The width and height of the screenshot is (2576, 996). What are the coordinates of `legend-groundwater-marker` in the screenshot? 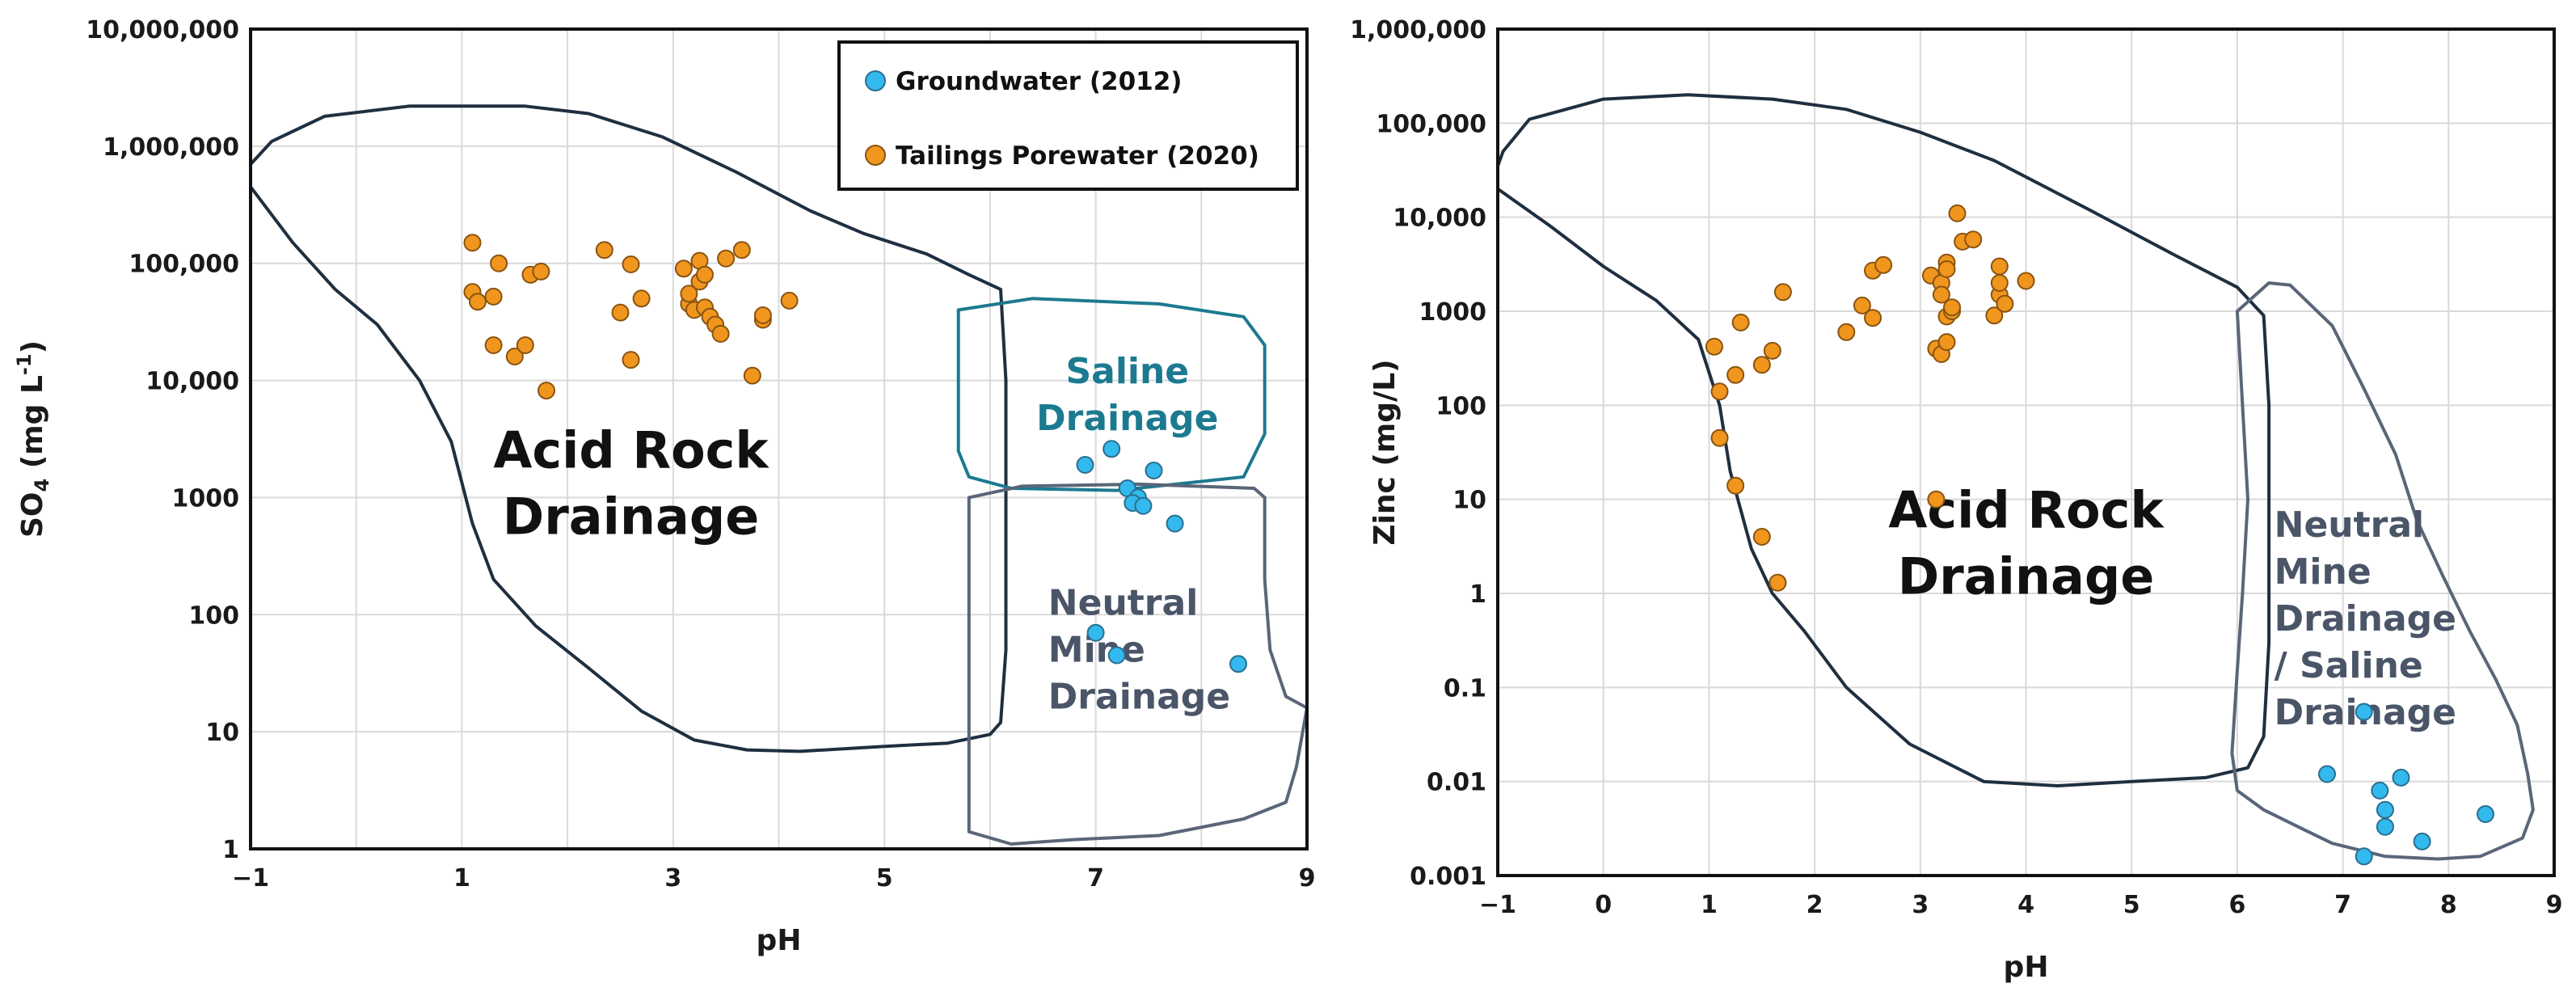 It's located at (875, 80).